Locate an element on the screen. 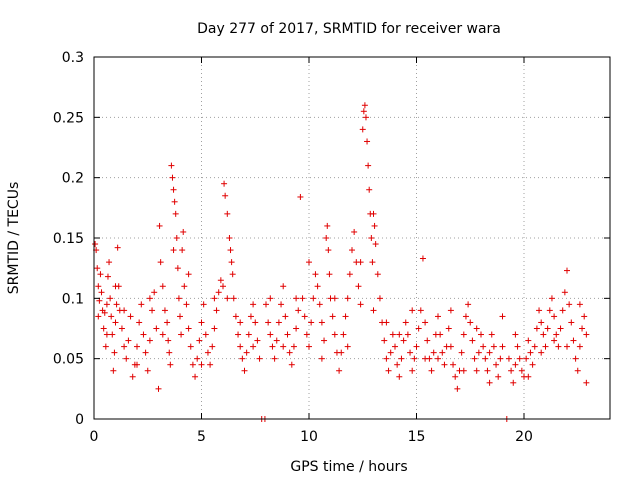 This screenshot has width=640, height=480. x-tick-label: 10 is located at coordinates (309, 437).